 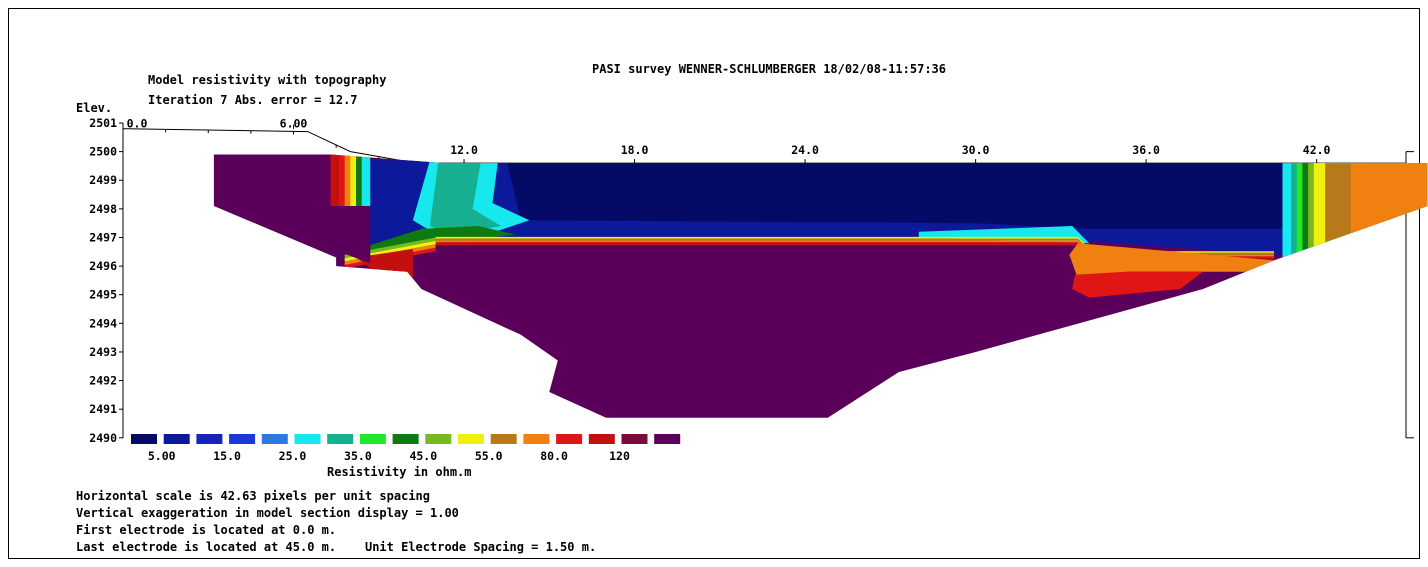 I want to click on x-tick-label: 30.0, so click(x=976, y=150).